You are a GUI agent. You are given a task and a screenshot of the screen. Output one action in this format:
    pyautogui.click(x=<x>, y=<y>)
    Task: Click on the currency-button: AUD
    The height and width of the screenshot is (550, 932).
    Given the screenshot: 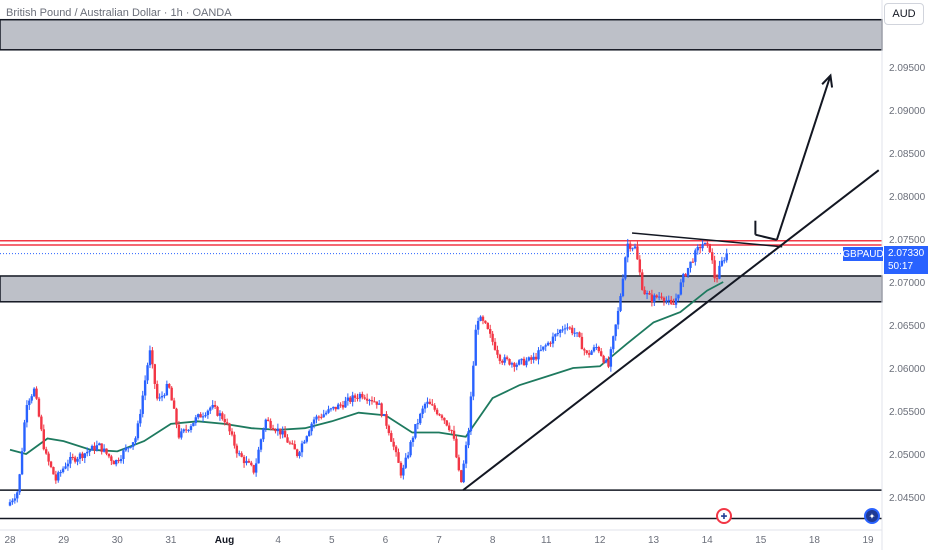 What is the action you would take?
    pyautogui.click(x=904, y=14)
    